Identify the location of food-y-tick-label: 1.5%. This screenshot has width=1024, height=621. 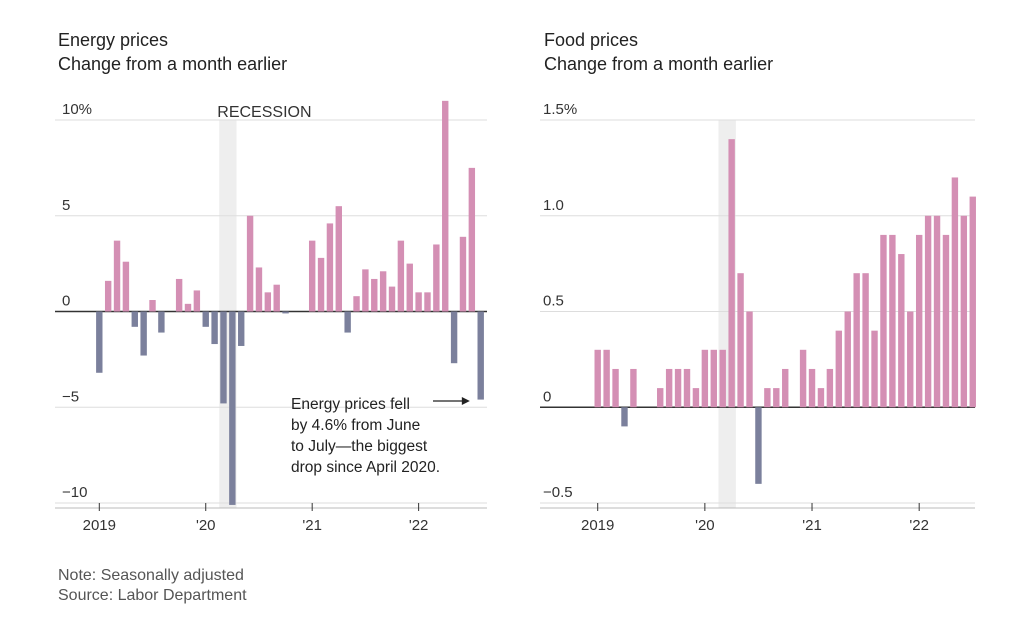
(560, 109).